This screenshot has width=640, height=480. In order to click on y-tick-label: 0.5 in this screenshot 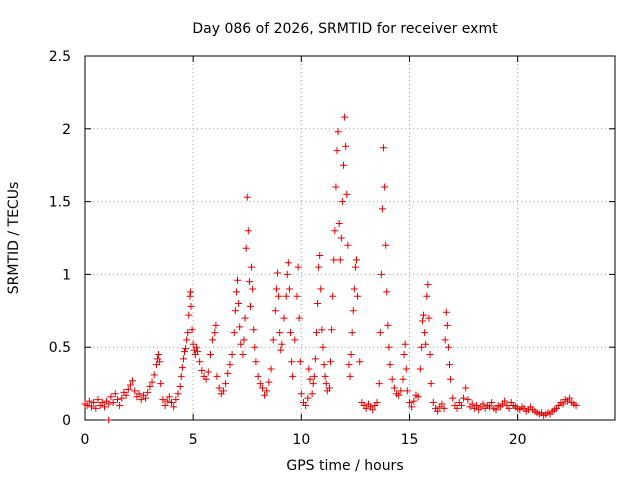, I will do `click(60, 348)`.